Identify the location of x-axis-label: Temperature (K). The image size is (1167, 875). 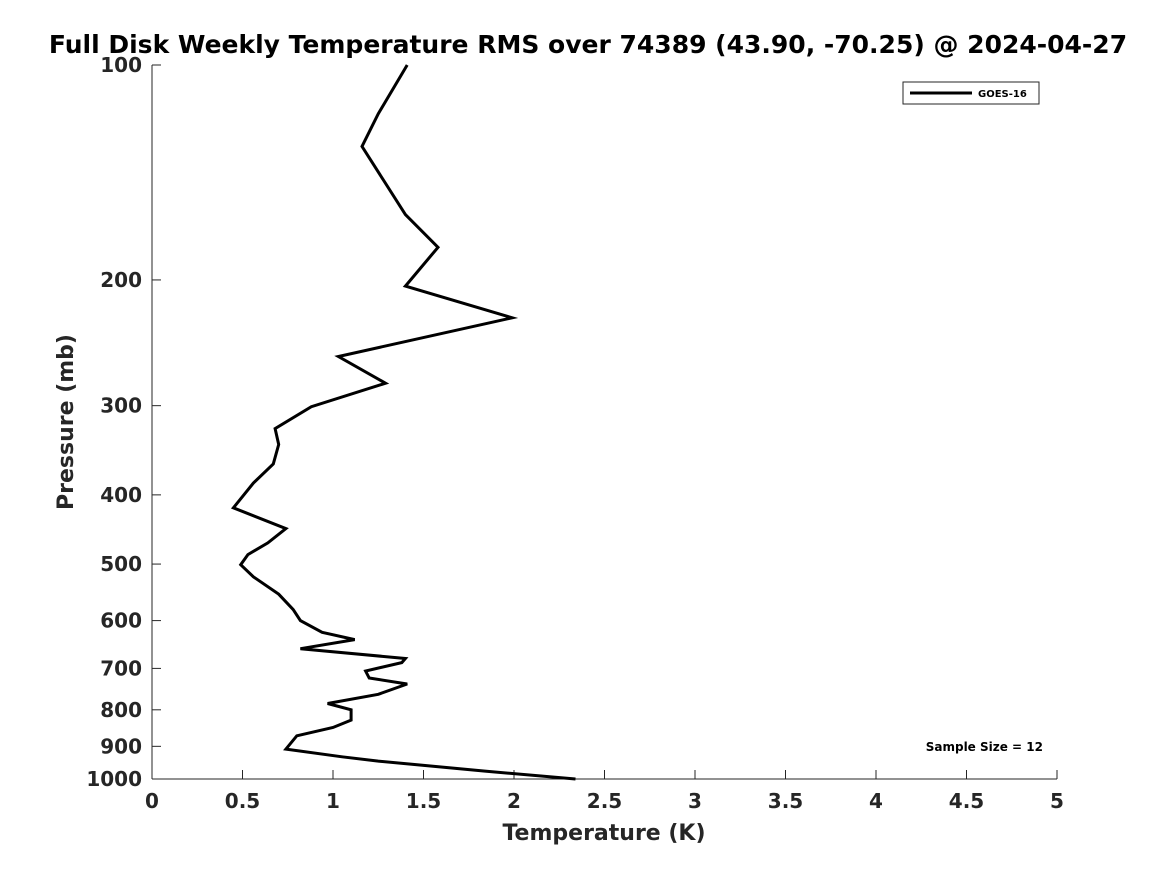
(603, 833).